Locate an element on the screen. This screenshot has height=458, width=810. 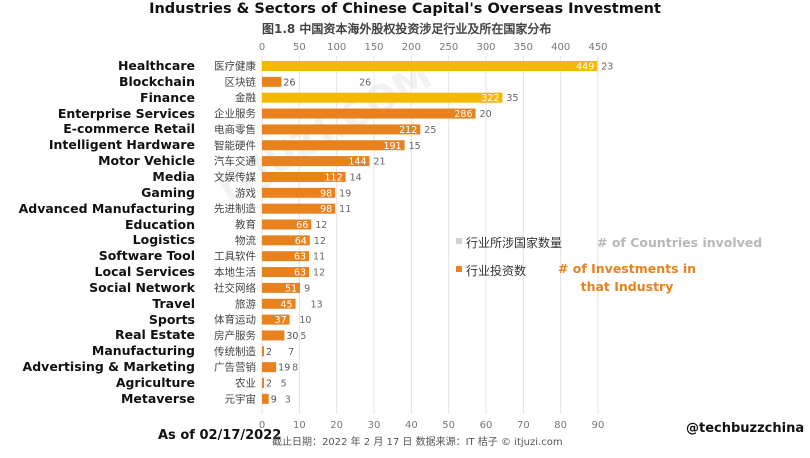
bottom-tick-label: 50 is located at coordinates (448, 425).